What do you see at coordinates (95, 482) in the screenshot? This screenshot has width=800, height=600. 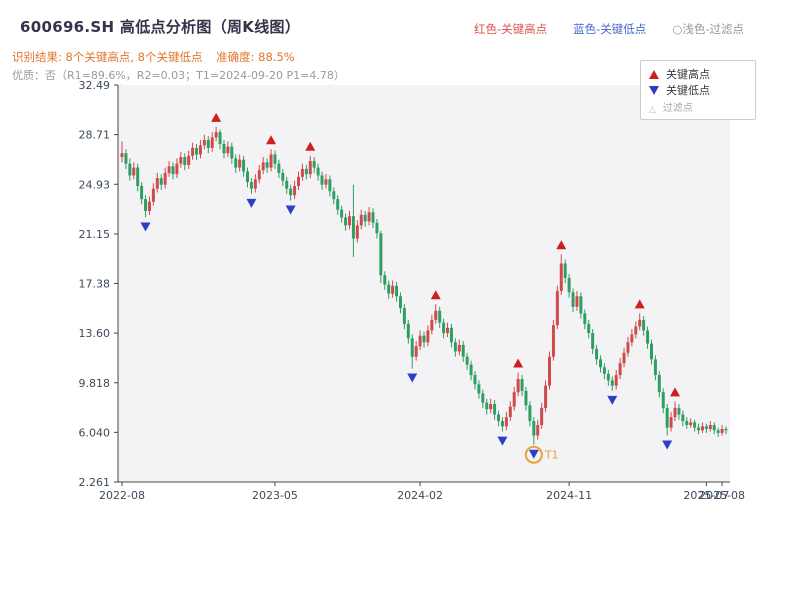 I see `y-tick-label: 2.261` at bounding box center [95, 482].